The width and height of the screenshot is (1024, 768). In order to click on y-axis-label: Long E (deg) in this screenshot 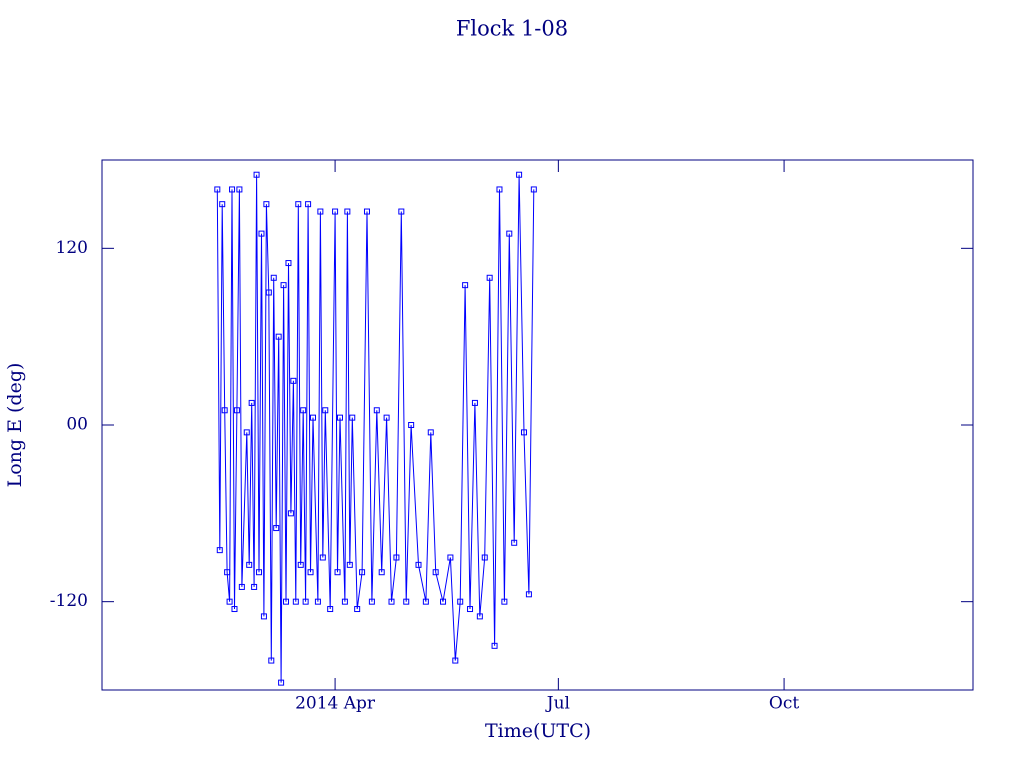, I will do `click(15, 425)`.